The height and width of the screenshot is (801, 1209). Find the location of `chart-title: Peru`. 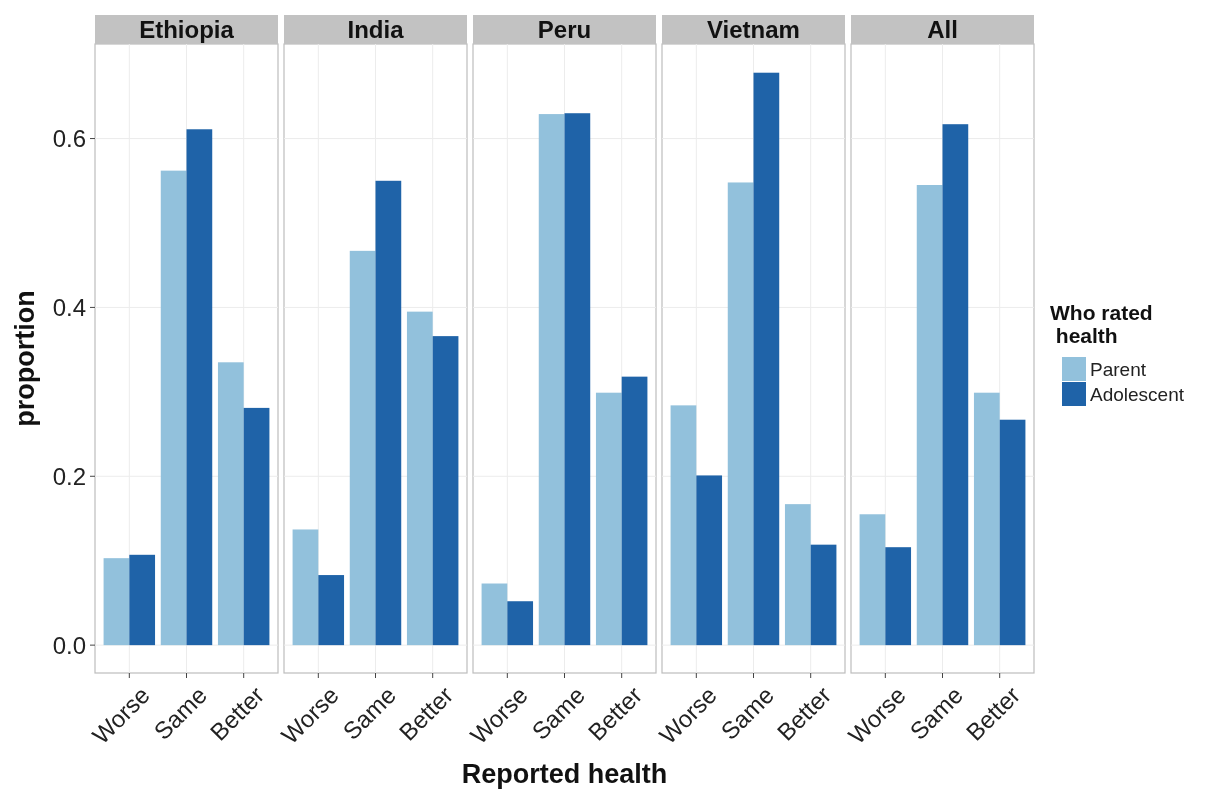

chart-title: Peru is located at coordinates (564, 29).